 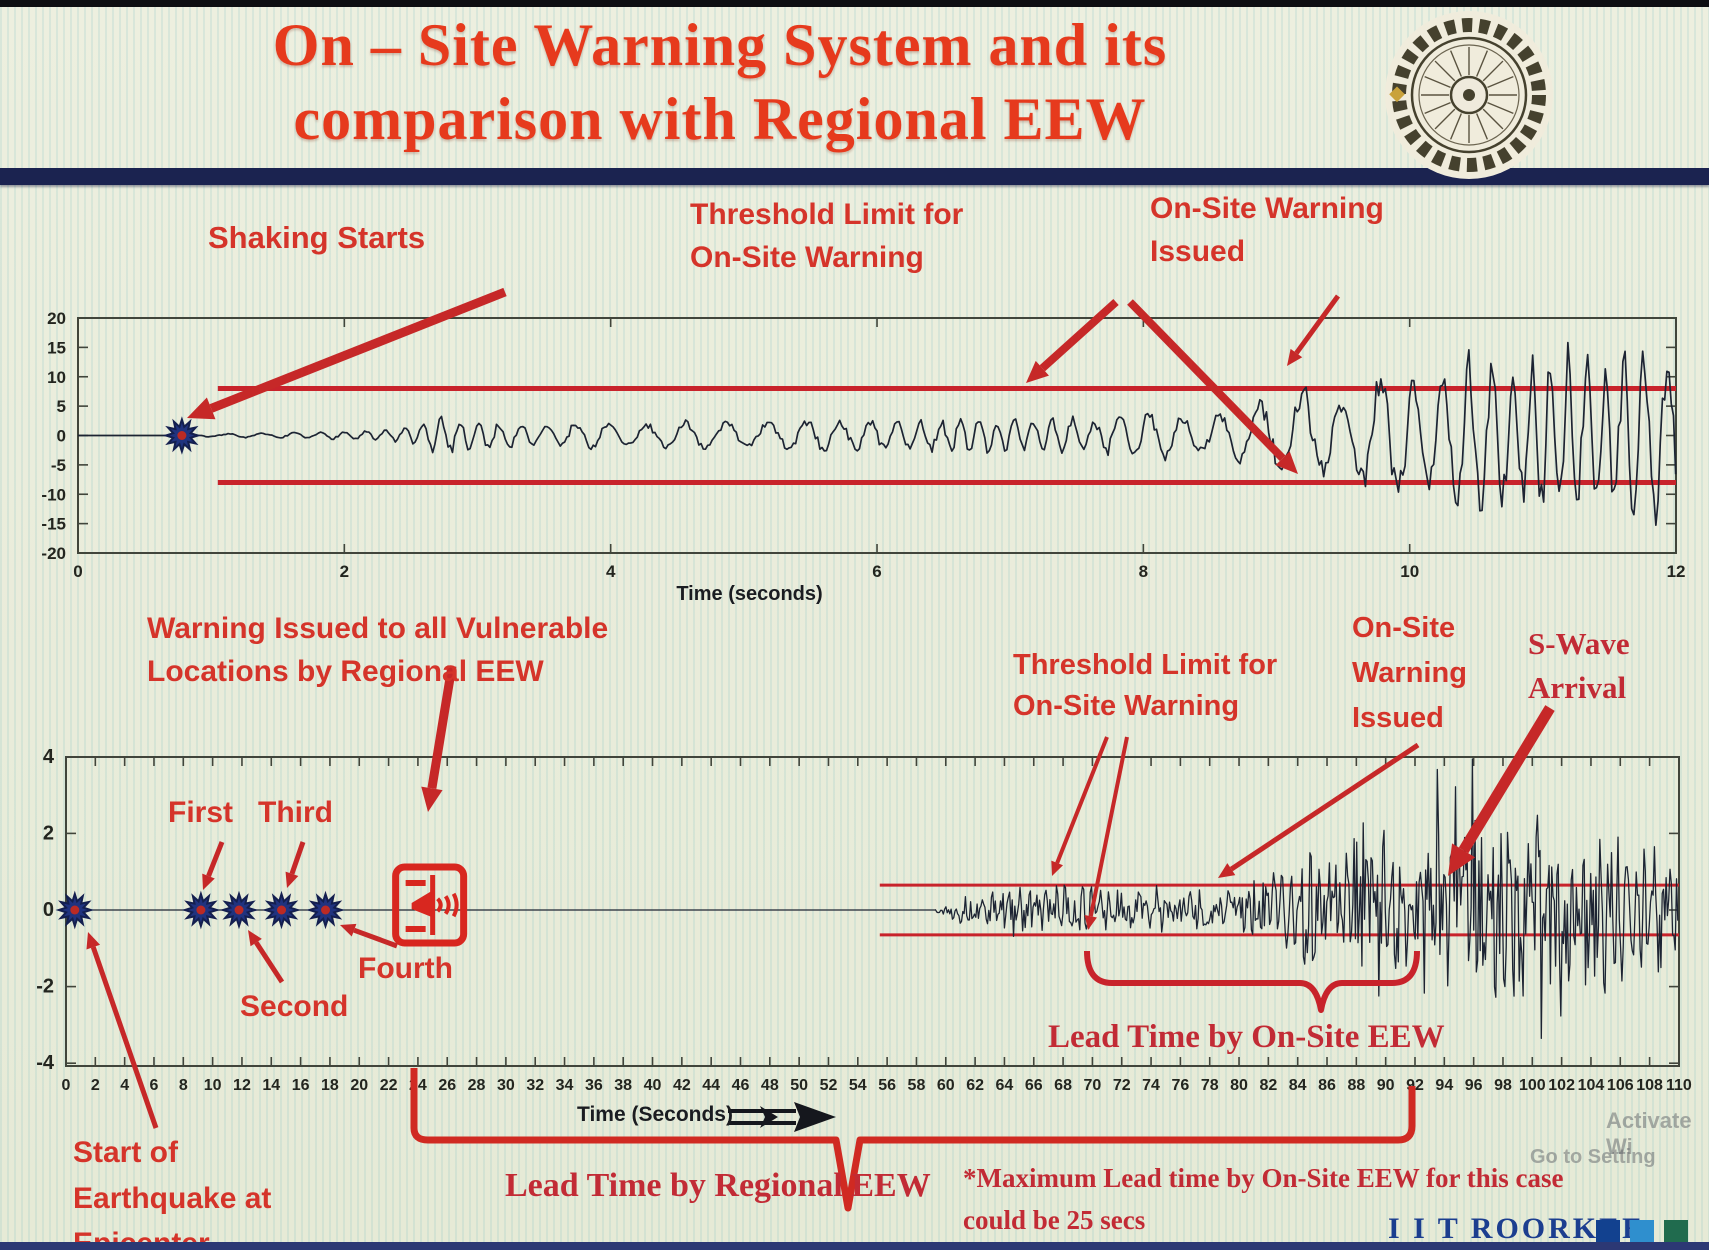 What do you see at coordinates (1474, 1085) in the screenshot?
I see `svg-text: 96` at bounding box center [1474, 1085].